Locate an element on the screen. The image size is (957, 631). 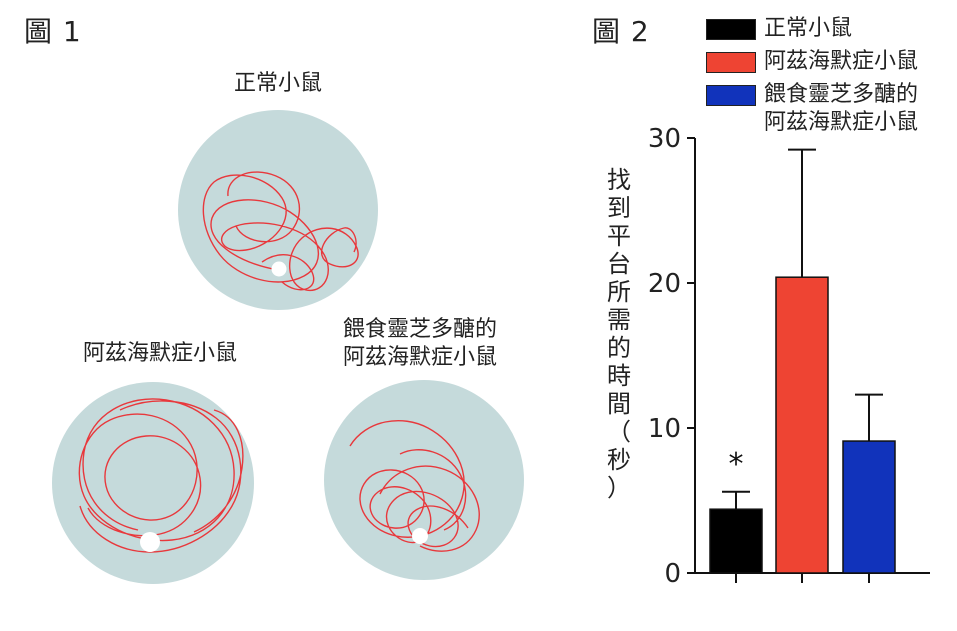
pool-normal is located at coordinates (278, 210).